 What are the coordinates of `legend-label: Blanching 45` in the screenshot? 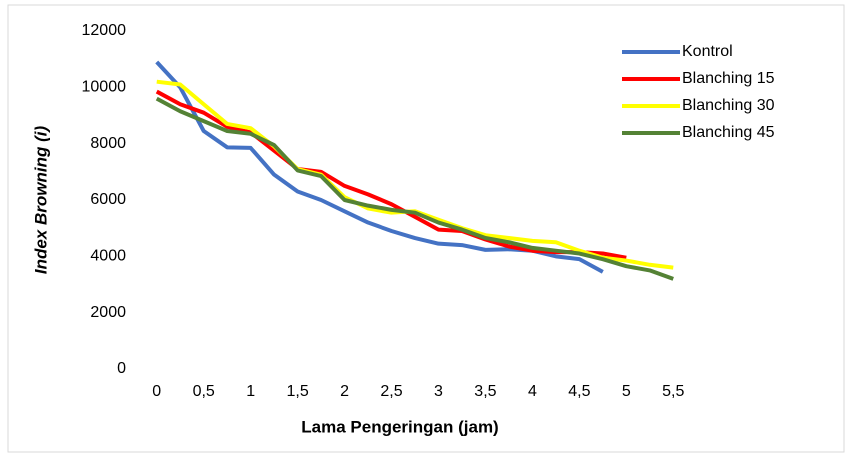 It's located at (728, 132).